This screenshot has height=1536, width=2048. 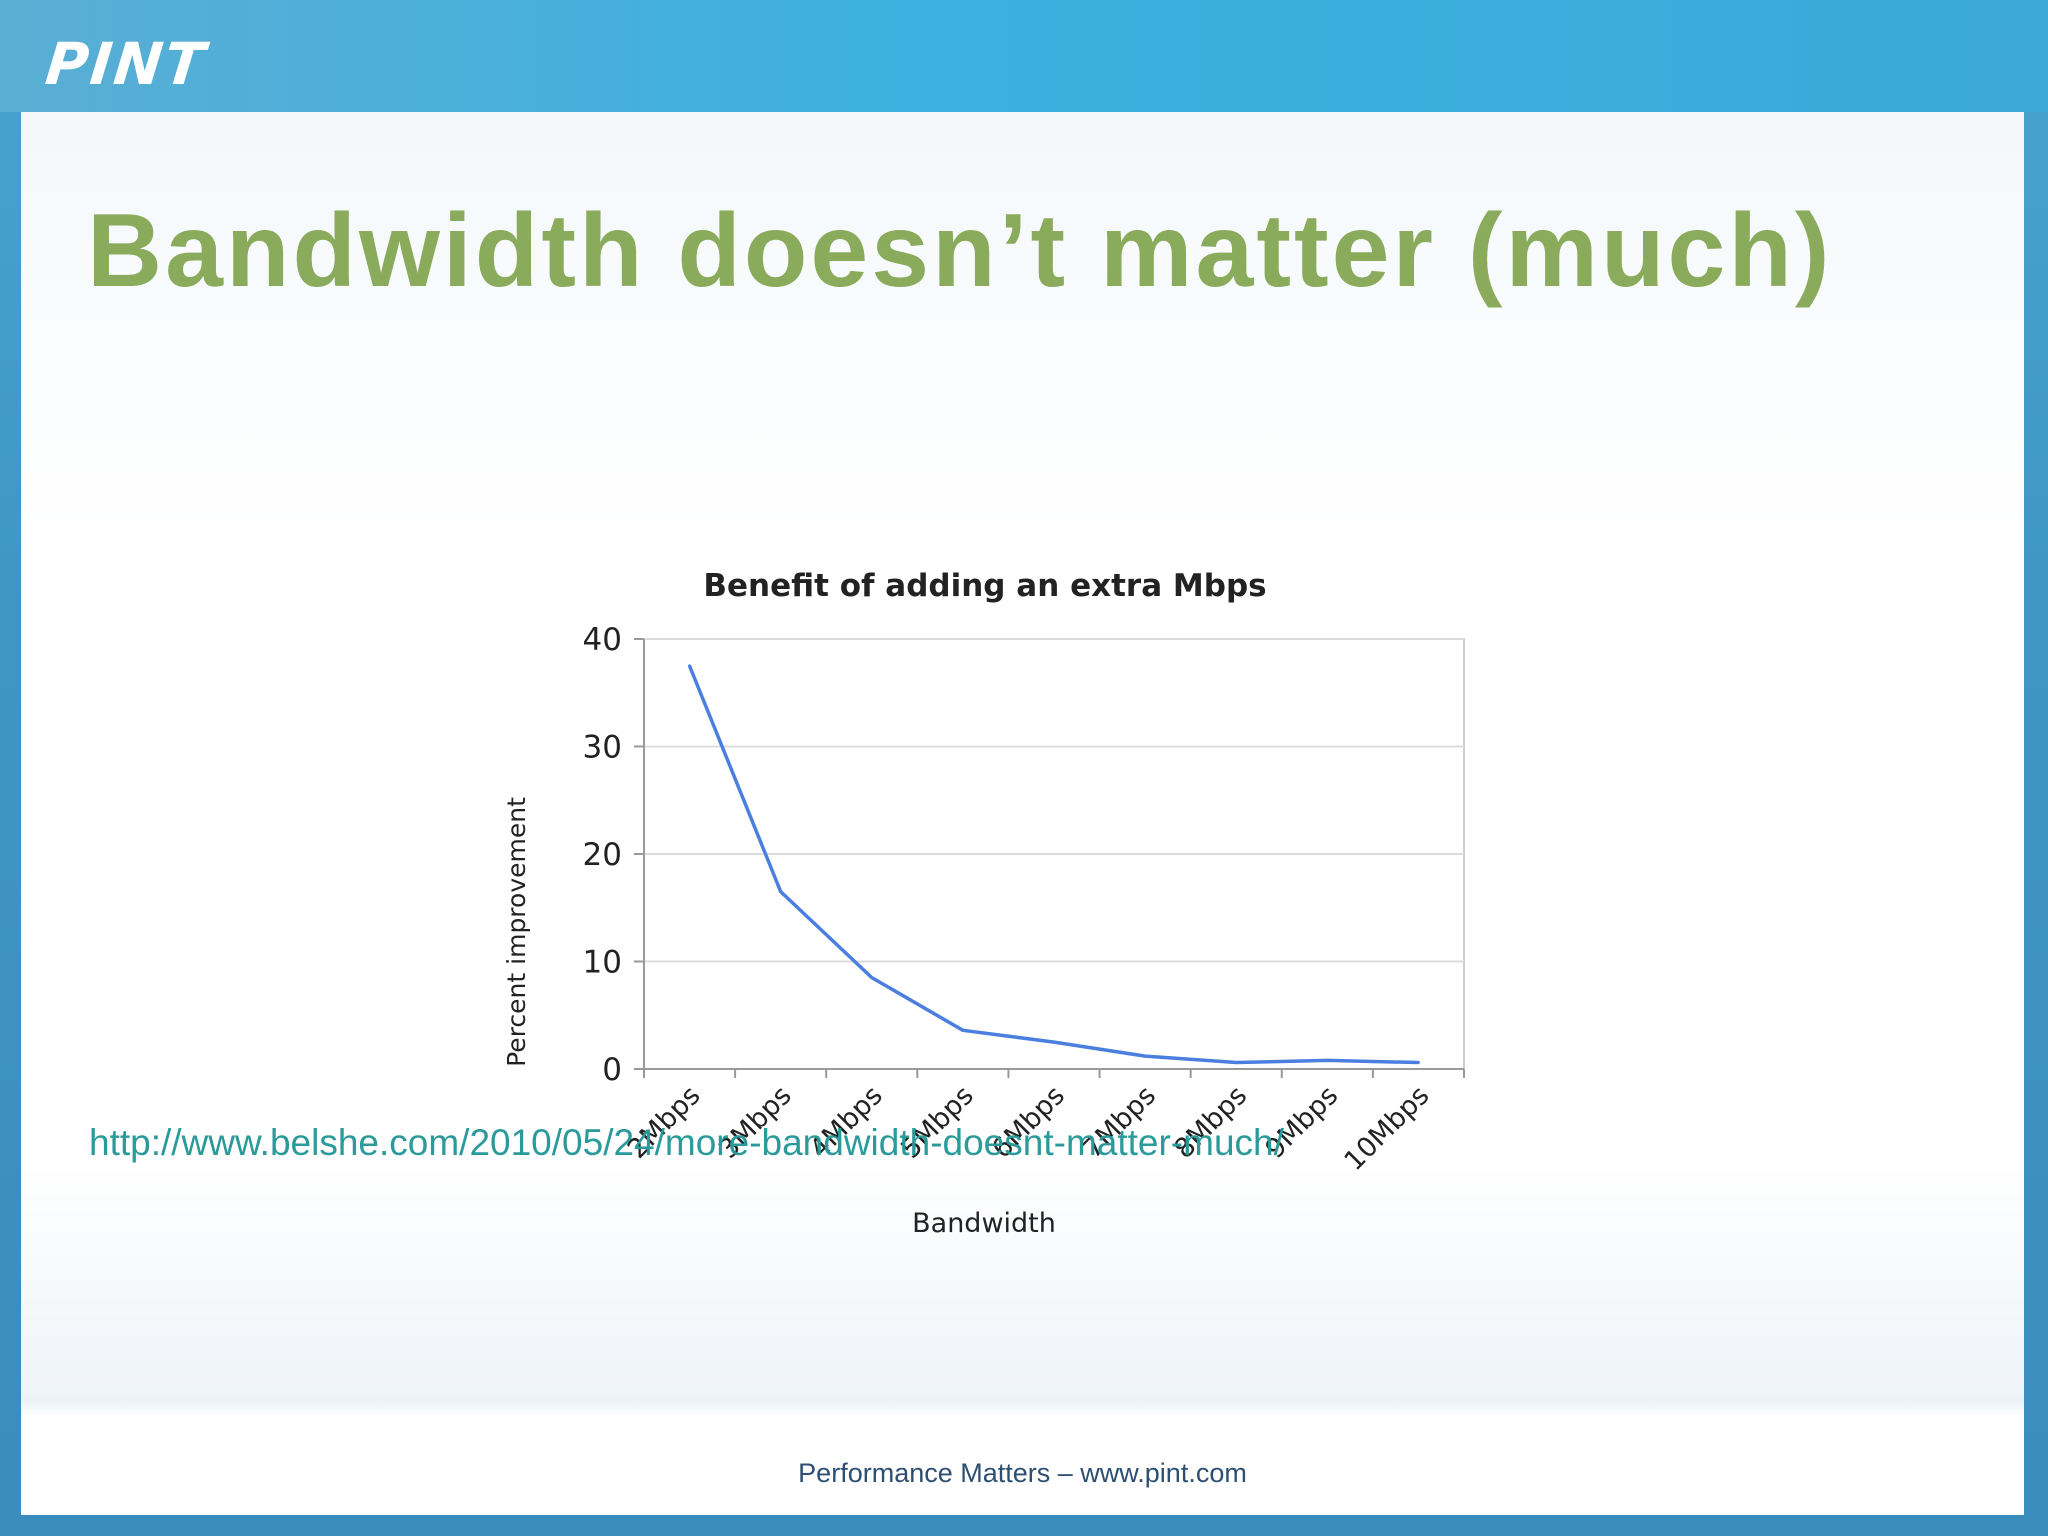 What do you see at coordinates (984, 1223) in the screenshot?
I see `chart-x-axis-label: Bandwidth` at bounding box center [984, 1223].